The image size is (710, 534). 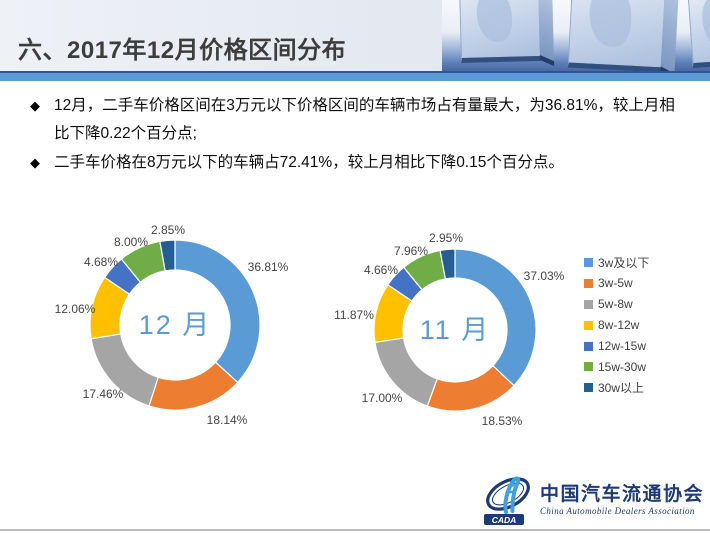 What do you see at coordinates (103, 394) in the screenshot?
I see `data-label: 17.46%` at bounding box center [103, 394].